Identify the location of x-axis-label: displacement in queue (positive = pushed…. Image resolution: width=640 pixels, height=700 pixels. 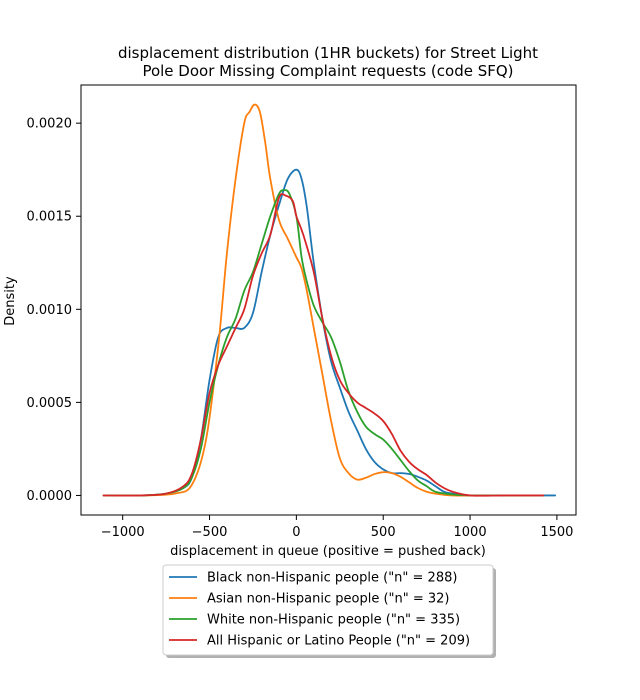
(328, 551).